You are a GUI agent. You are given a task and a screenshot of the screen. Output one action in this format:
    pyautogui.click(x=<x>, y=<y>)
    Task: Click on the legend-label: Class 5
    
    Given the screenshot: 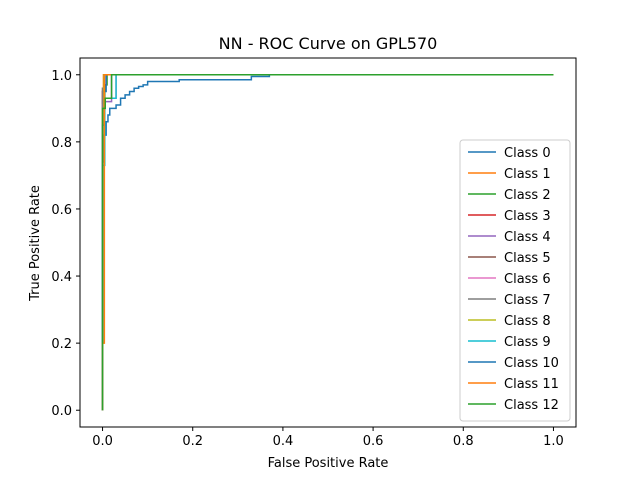 What is the action you would take?
    pyautogui.click(x=527, y=258)
    